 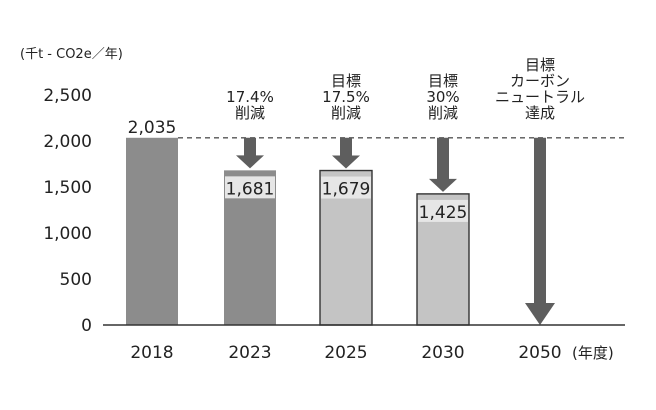 What do you see at coordinates (442, 97) in the screenshot?
I see `annotation-2030: 30%` at bounding box center [442, 97].